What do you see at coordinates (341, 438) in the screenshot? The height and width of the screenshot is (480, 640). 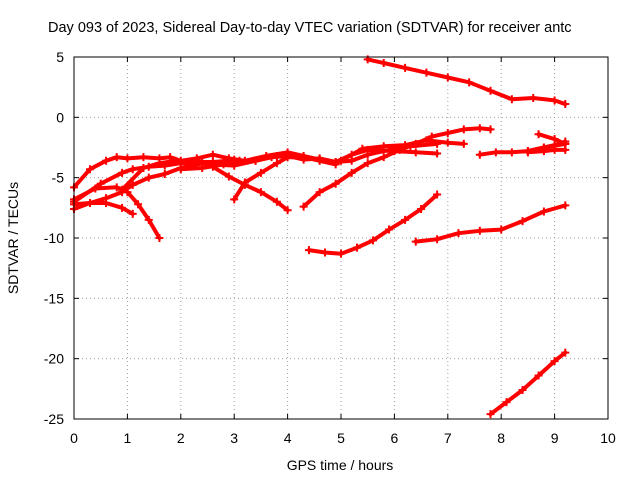 I see `x-tick-label: 5` at bounding box center [341, 438].